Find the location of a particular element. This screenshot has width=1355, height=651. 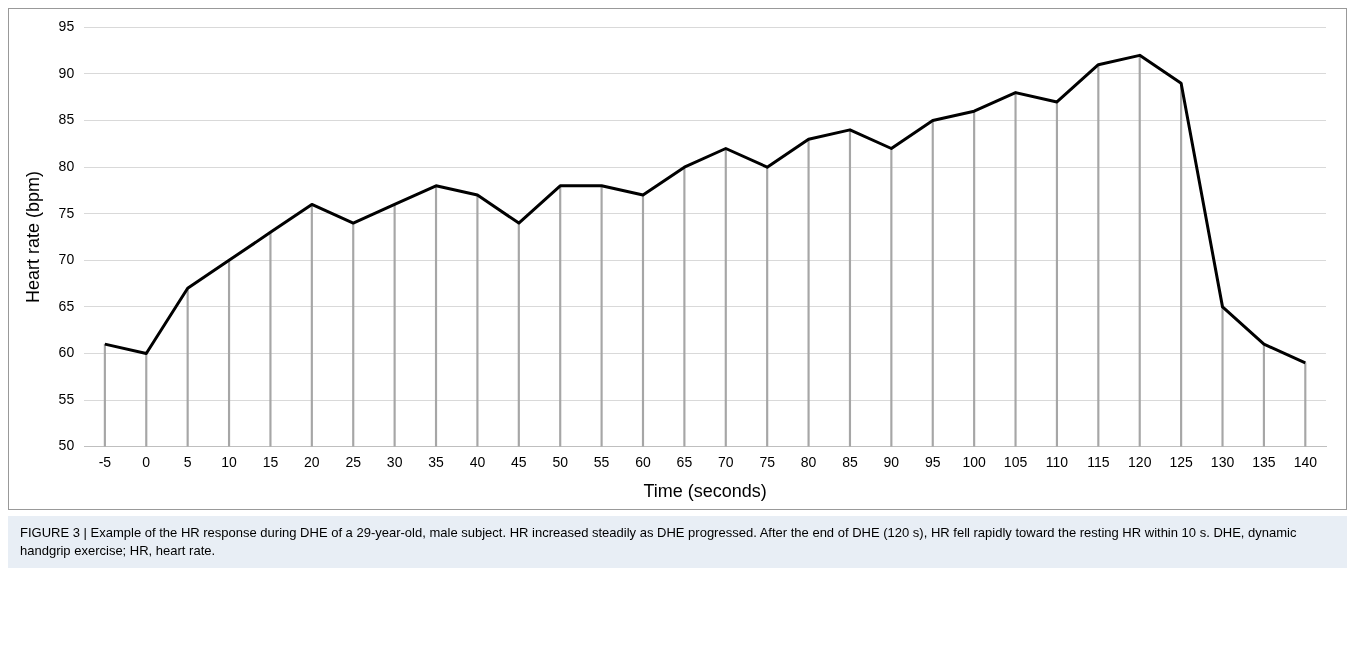

x-axis-title: Time (seconds) is located at coordinates (705, 491).